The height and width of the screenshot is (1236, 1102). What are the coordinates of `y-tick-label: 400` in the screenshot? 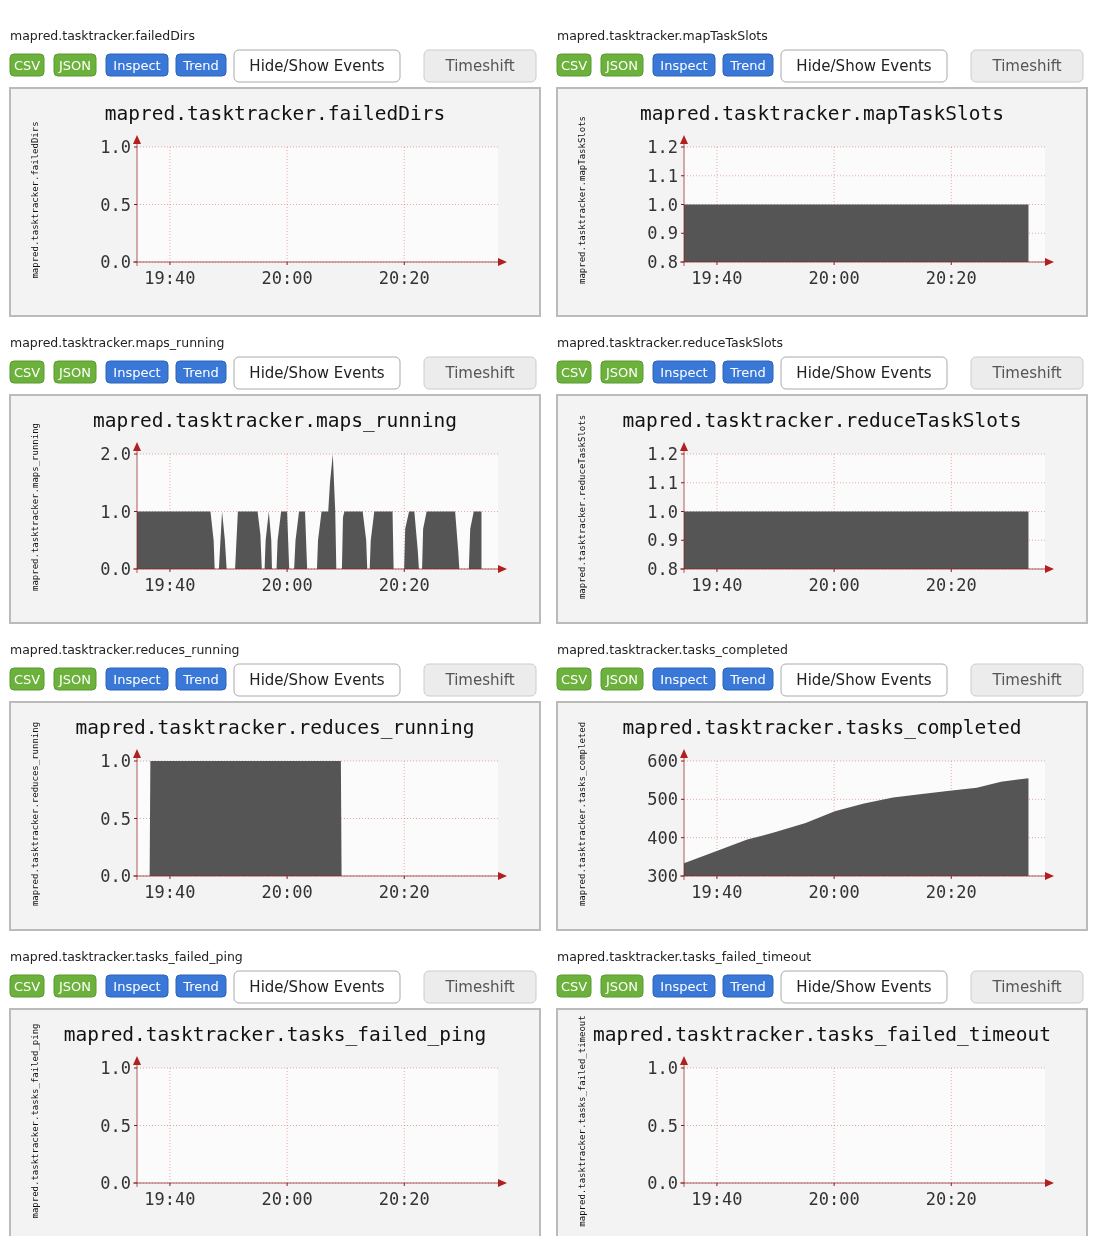 It's located at (662, 837).